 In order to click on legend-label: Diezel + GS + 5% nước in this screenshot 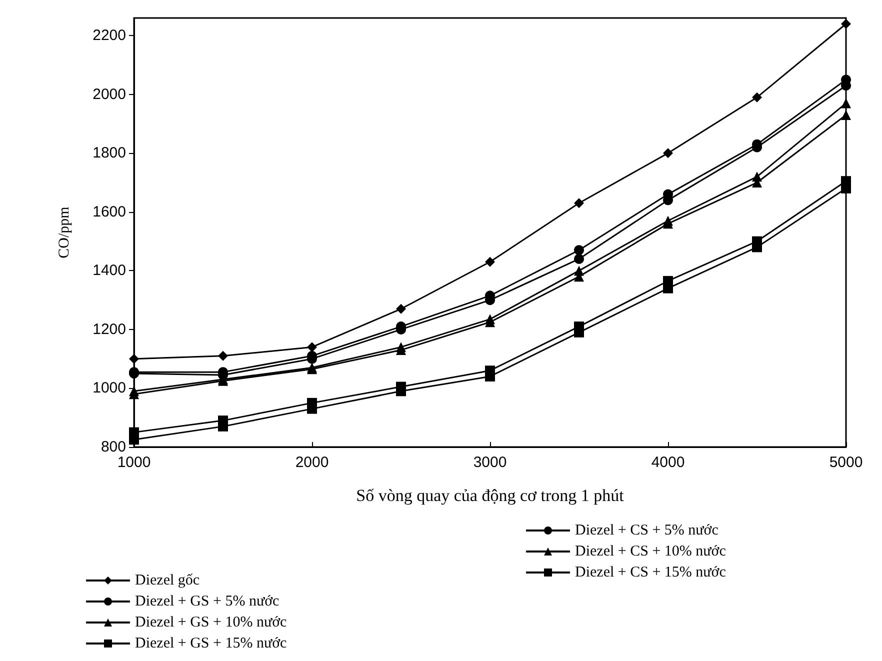, I will do `click(207, 602)`.